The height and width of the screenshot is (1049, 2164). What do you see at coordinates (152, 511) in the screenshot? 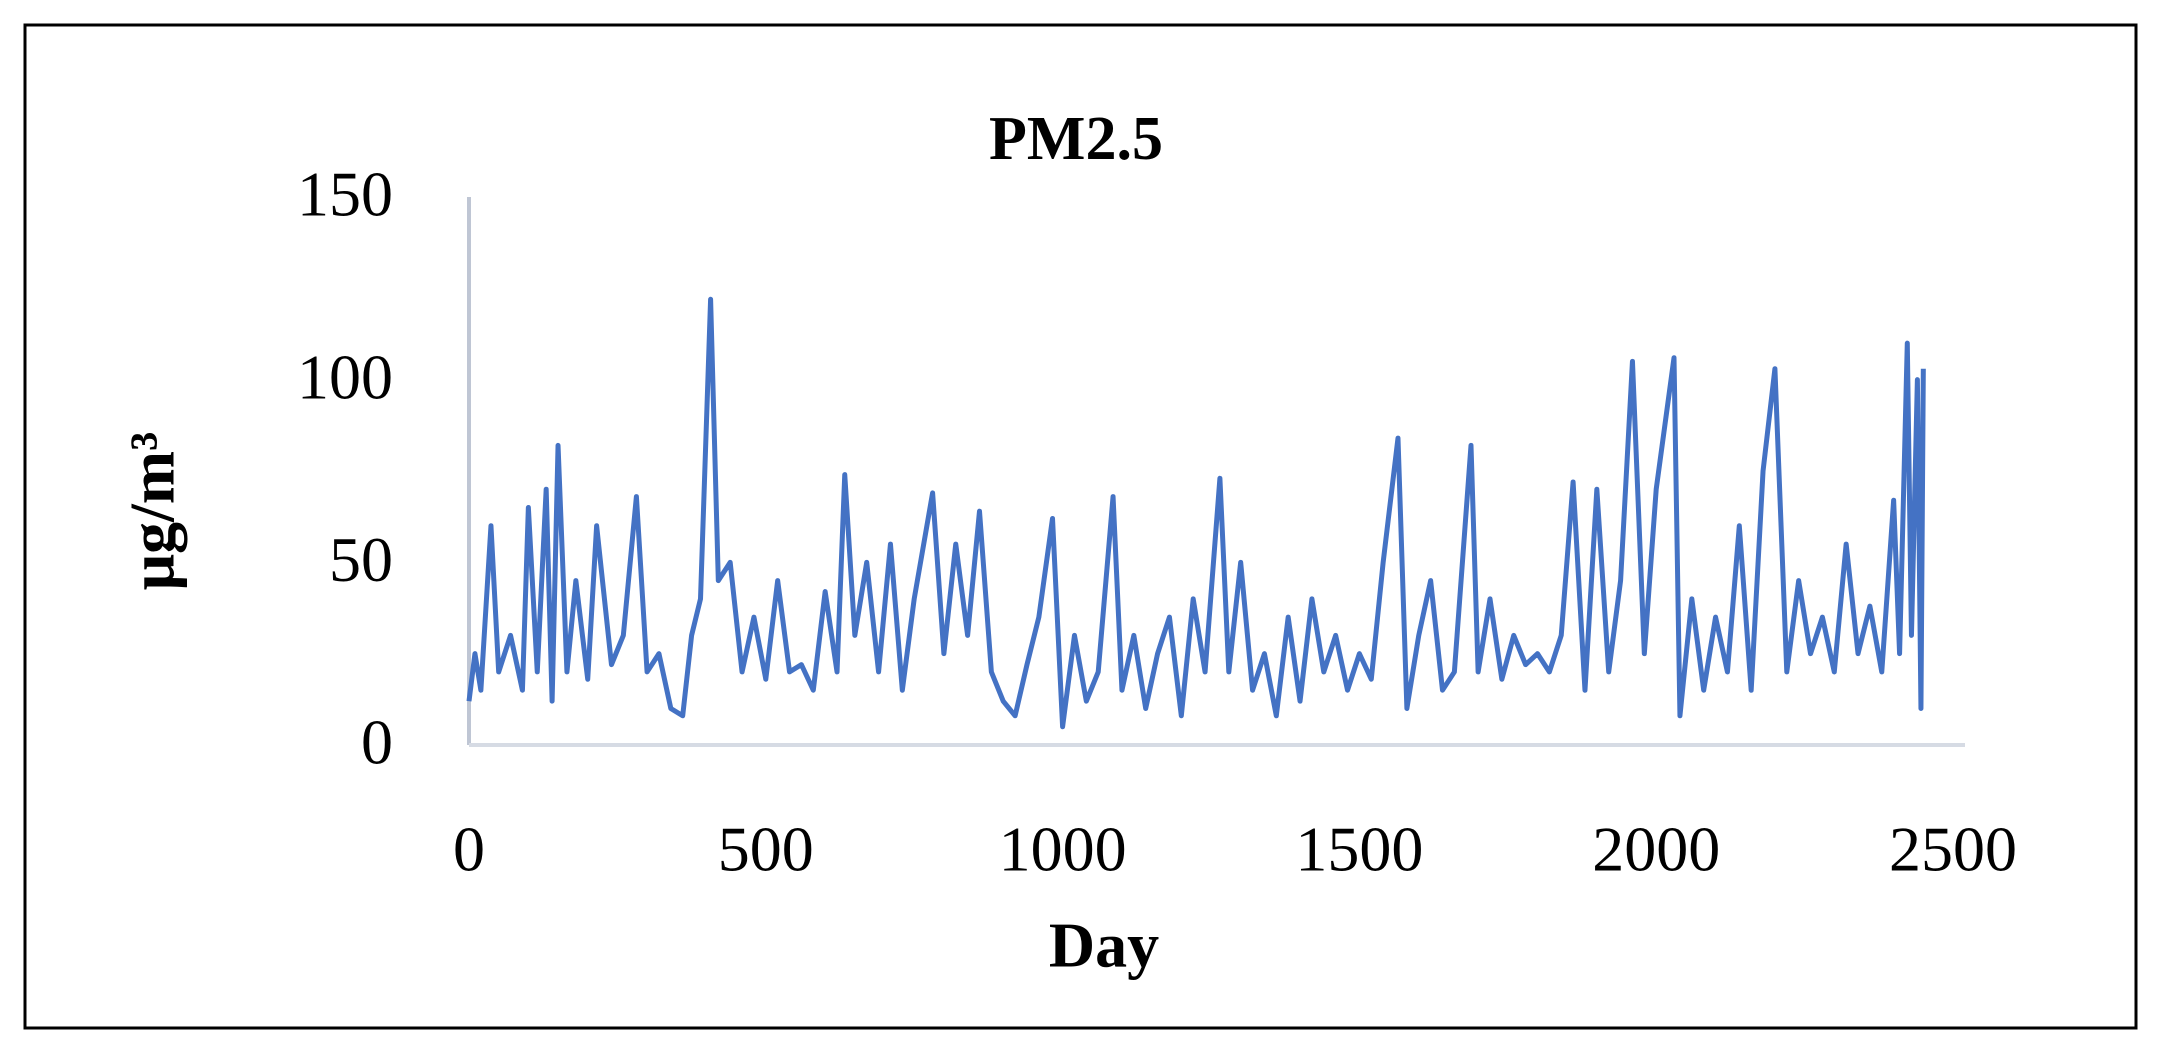
I see `y-axis-label: μg/m³` at bounding box center [152, 511].